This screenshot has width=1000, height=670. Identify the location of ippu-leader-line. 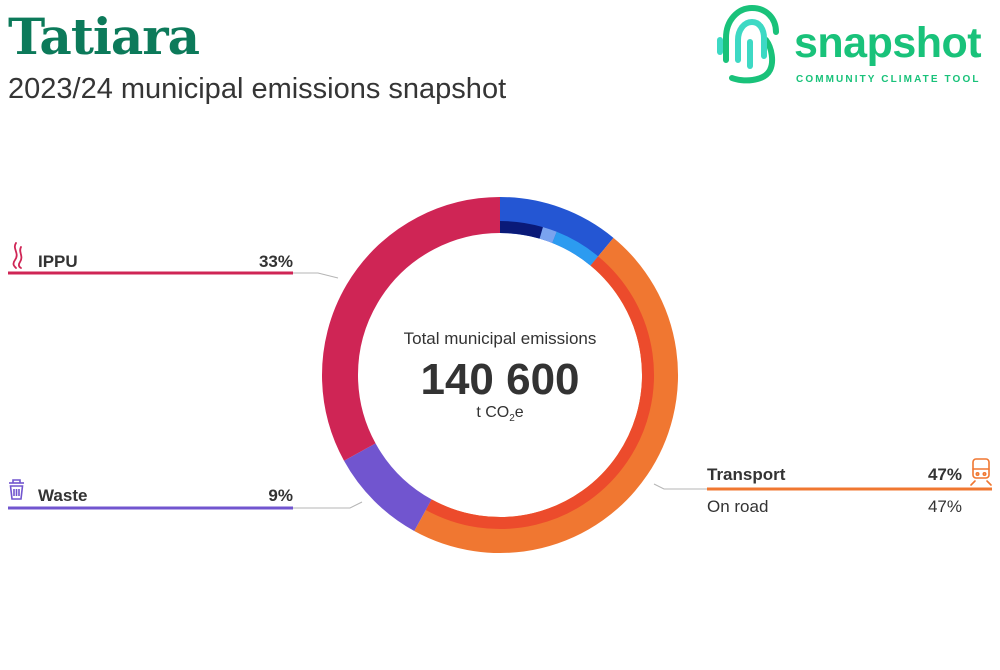
(316, 275).